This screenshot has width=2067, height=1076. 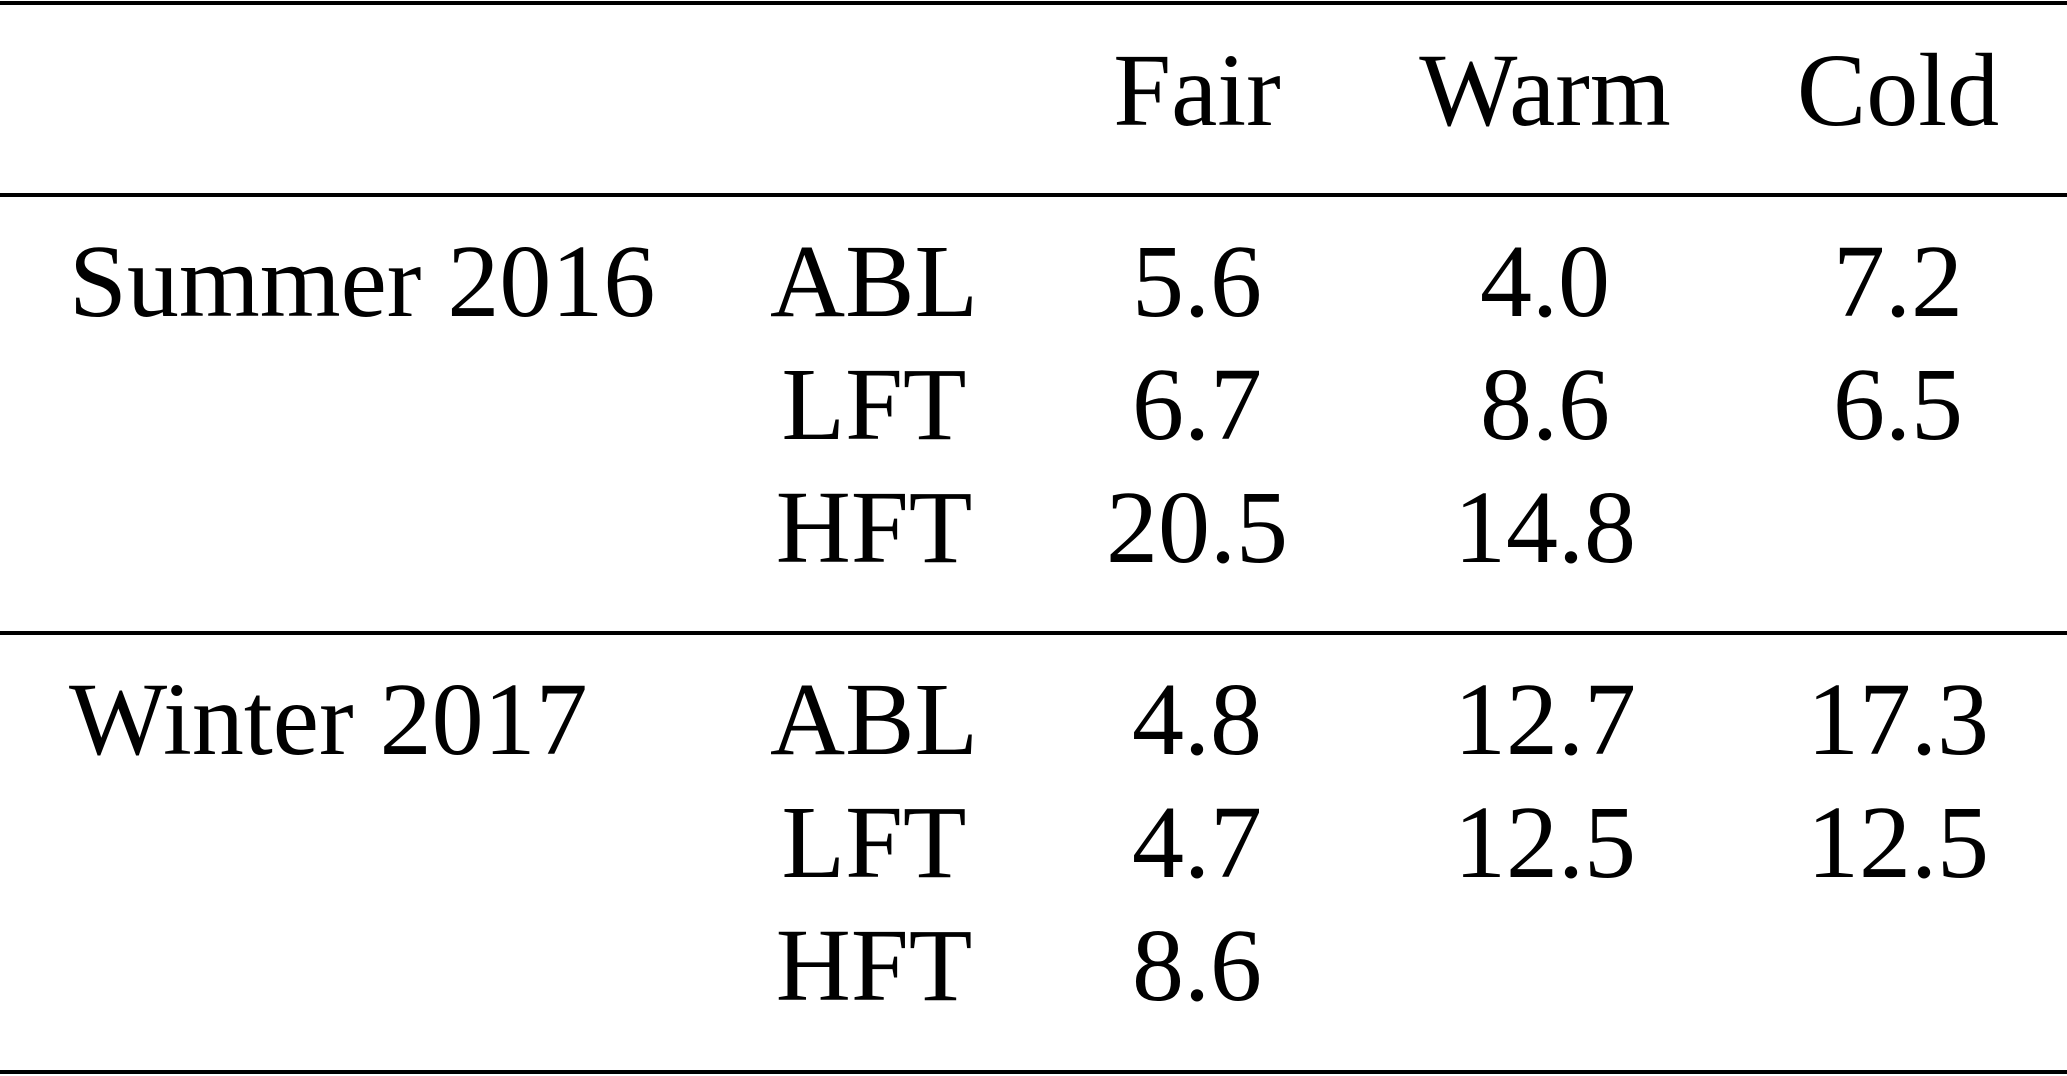 What do you see at coordinates (1545, 90) in the screenshot?
I see `column-header: Warm` at bounding box center [1545, 90].